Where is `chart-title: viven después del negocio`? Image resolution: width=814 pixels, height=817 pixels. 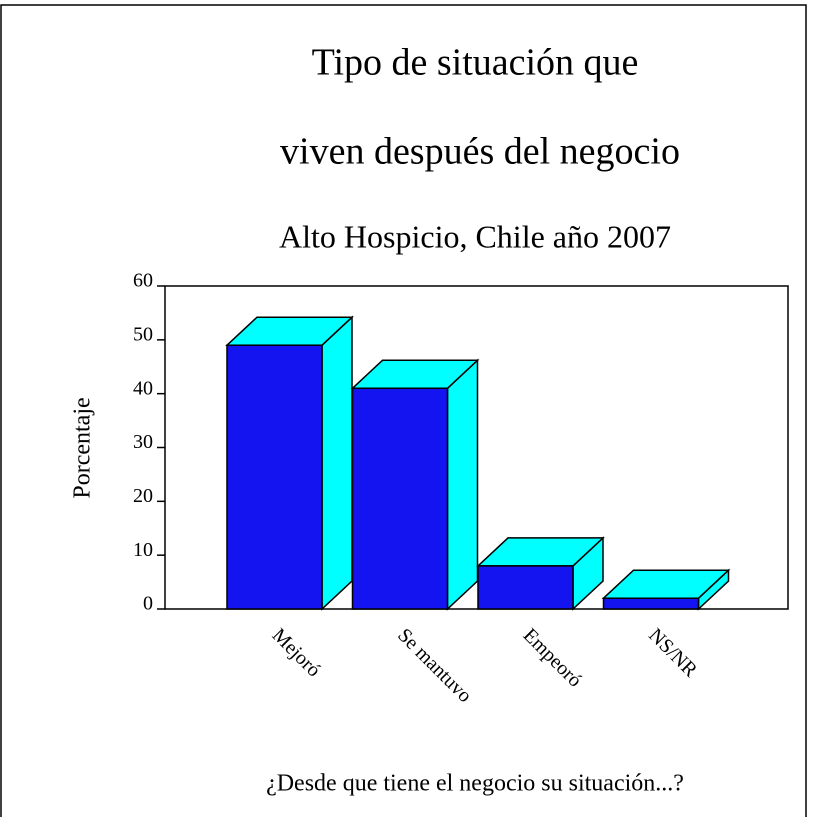
chart-title: viven después del negocio is located at coordinates (480, 152).